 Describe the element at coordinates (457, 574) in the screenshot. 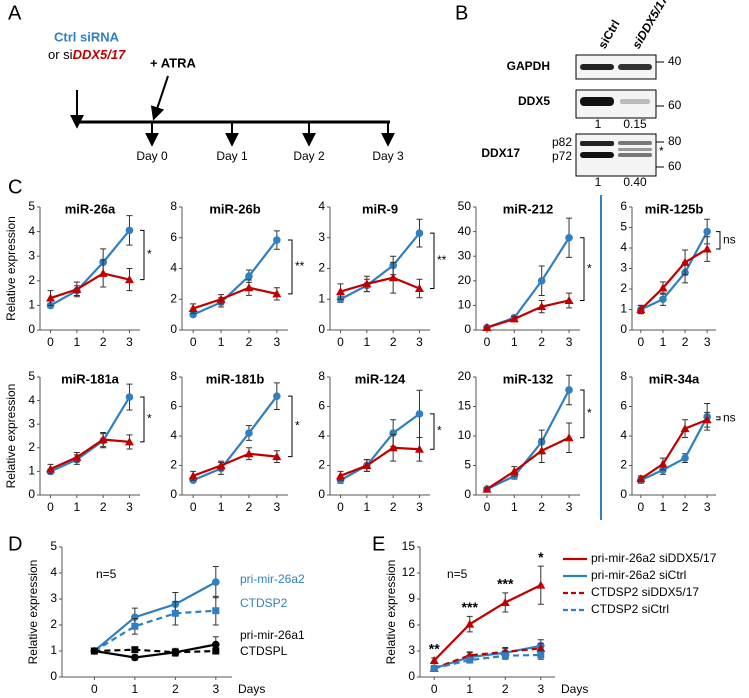

I see `annotation: n=5` at that location.